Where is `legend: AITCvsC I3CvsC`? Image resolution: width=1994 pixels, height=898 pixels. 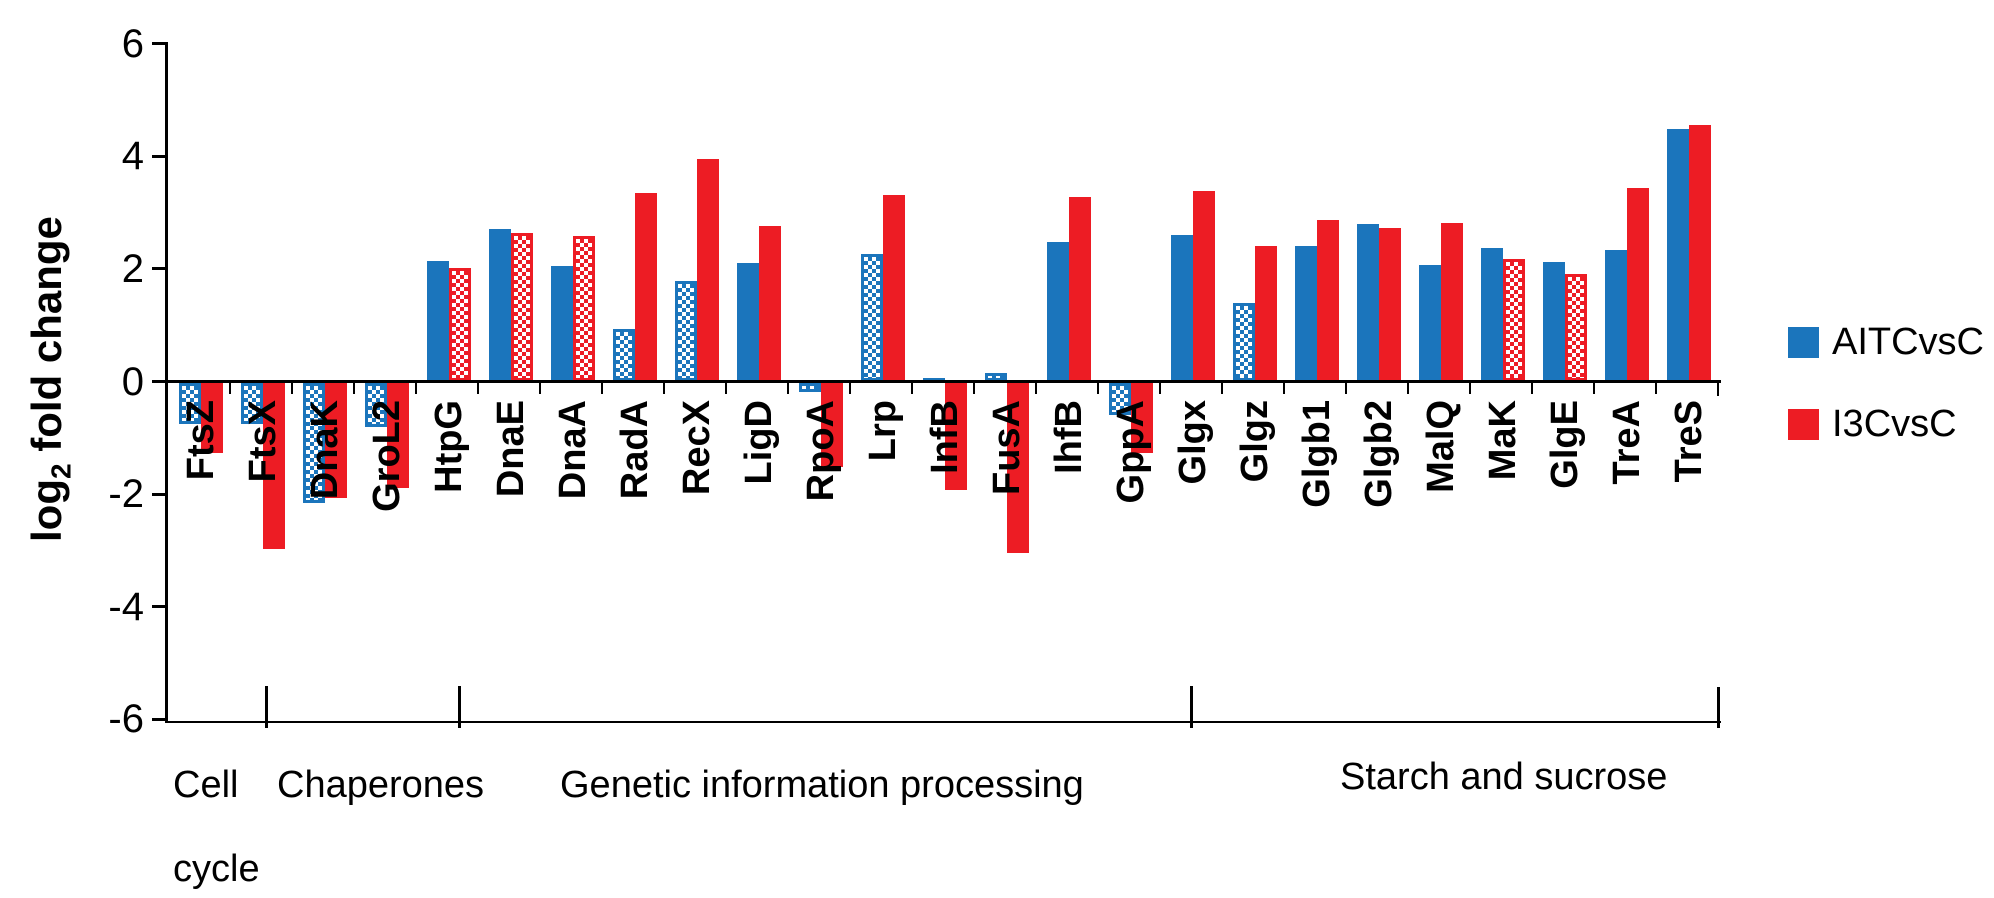
legend: AITCvsC I3CvsC is located at coordinates (1886, 403).